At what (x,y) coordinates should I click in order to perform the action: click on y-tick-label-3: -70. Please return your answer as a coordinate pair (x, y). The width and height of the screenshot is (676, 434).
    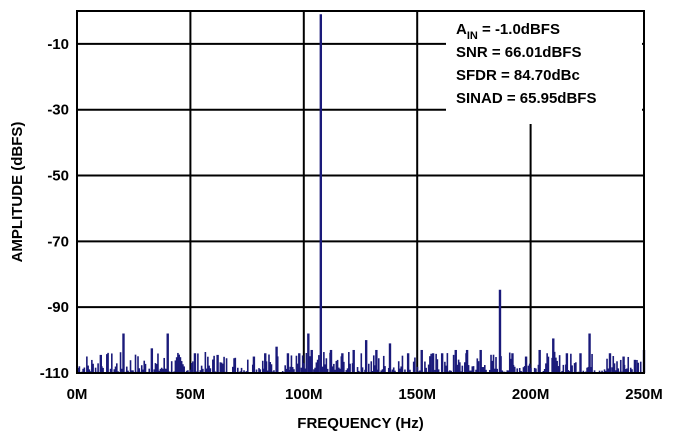
    Looking at the image, I should click on (58, 241).